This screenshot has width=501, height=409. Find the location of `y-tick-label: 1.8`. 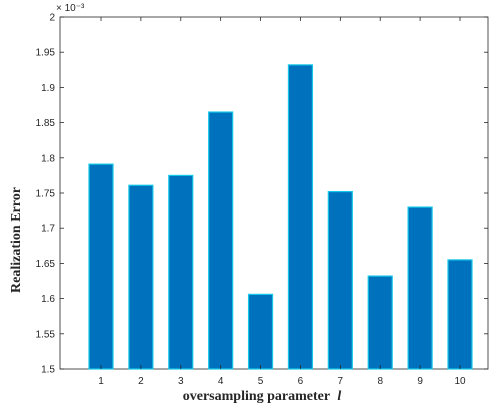

y-tick-label: 1.8 is located at coordinates (48, 158).